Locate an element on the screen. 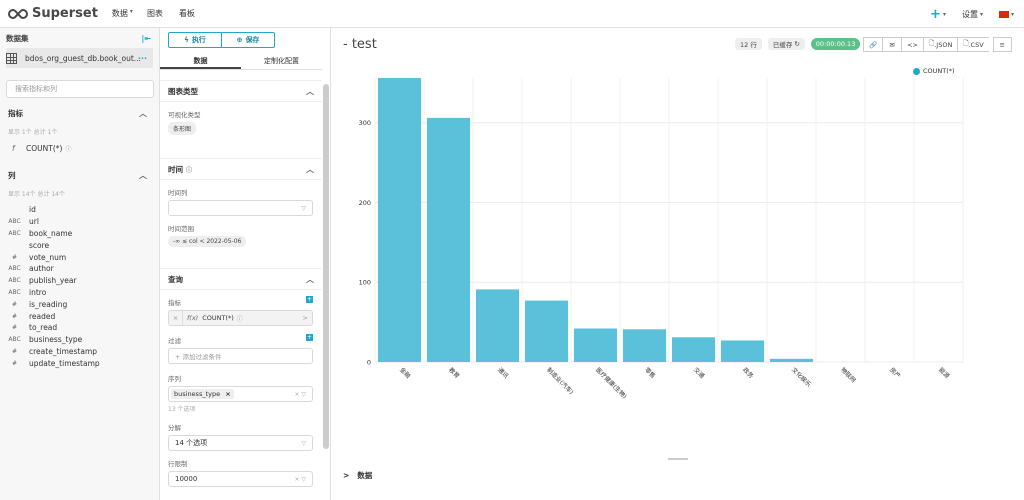  link-icon: 🔗 is located at coordinates (873, 44).